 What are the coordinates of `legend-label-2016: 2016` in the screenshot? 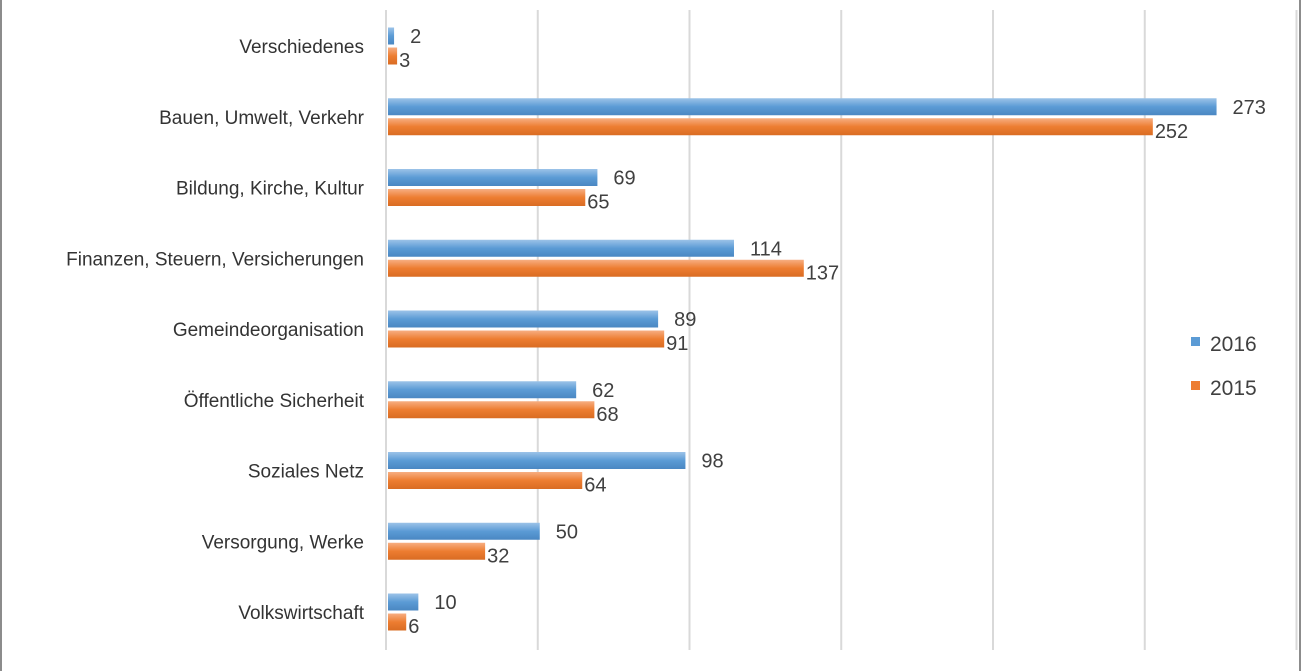 It's located at (1233, 344).